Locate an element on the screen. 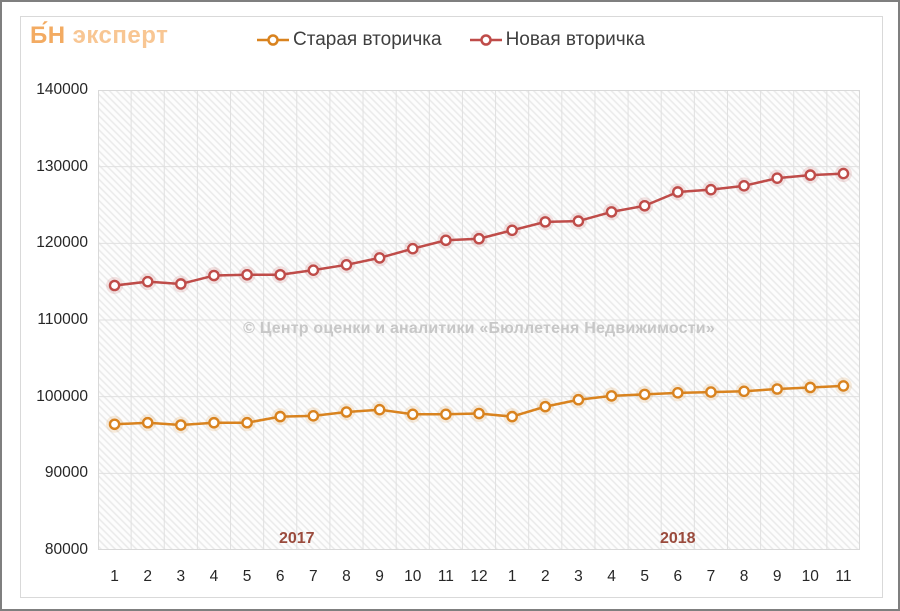 The height and width of the screenshot is (611, 900). x-axis-label: 12 is located at coordinates (479, 576).